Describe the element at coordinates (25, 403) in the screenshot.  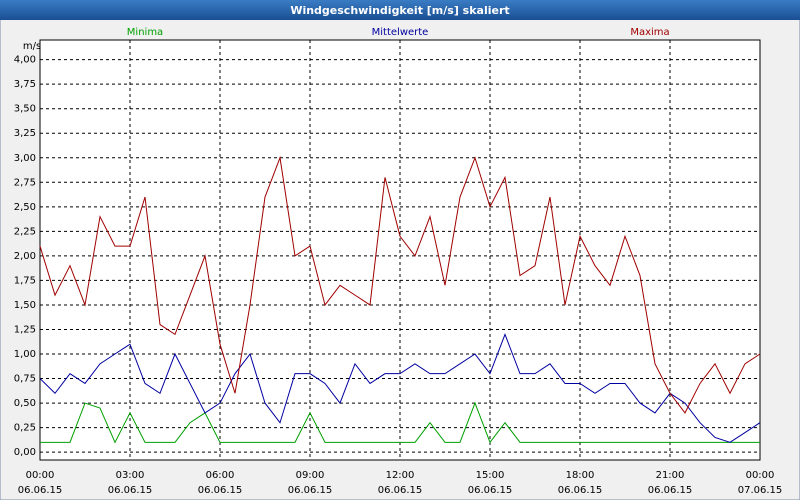
I see `y-tick-label: 0,50` at that location.